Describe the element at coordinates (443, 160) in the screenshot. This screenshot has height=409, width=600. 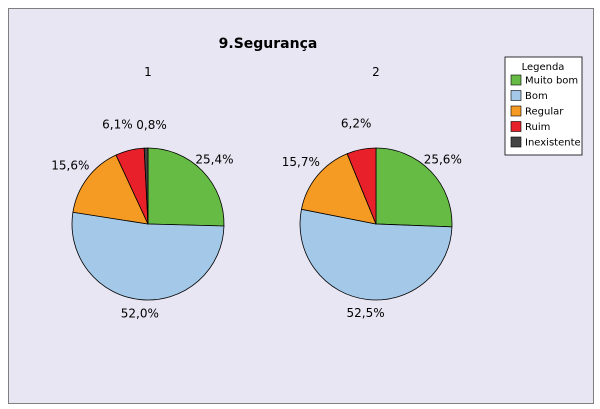
I see `pie-2-data-label: 25,6%` at that location.